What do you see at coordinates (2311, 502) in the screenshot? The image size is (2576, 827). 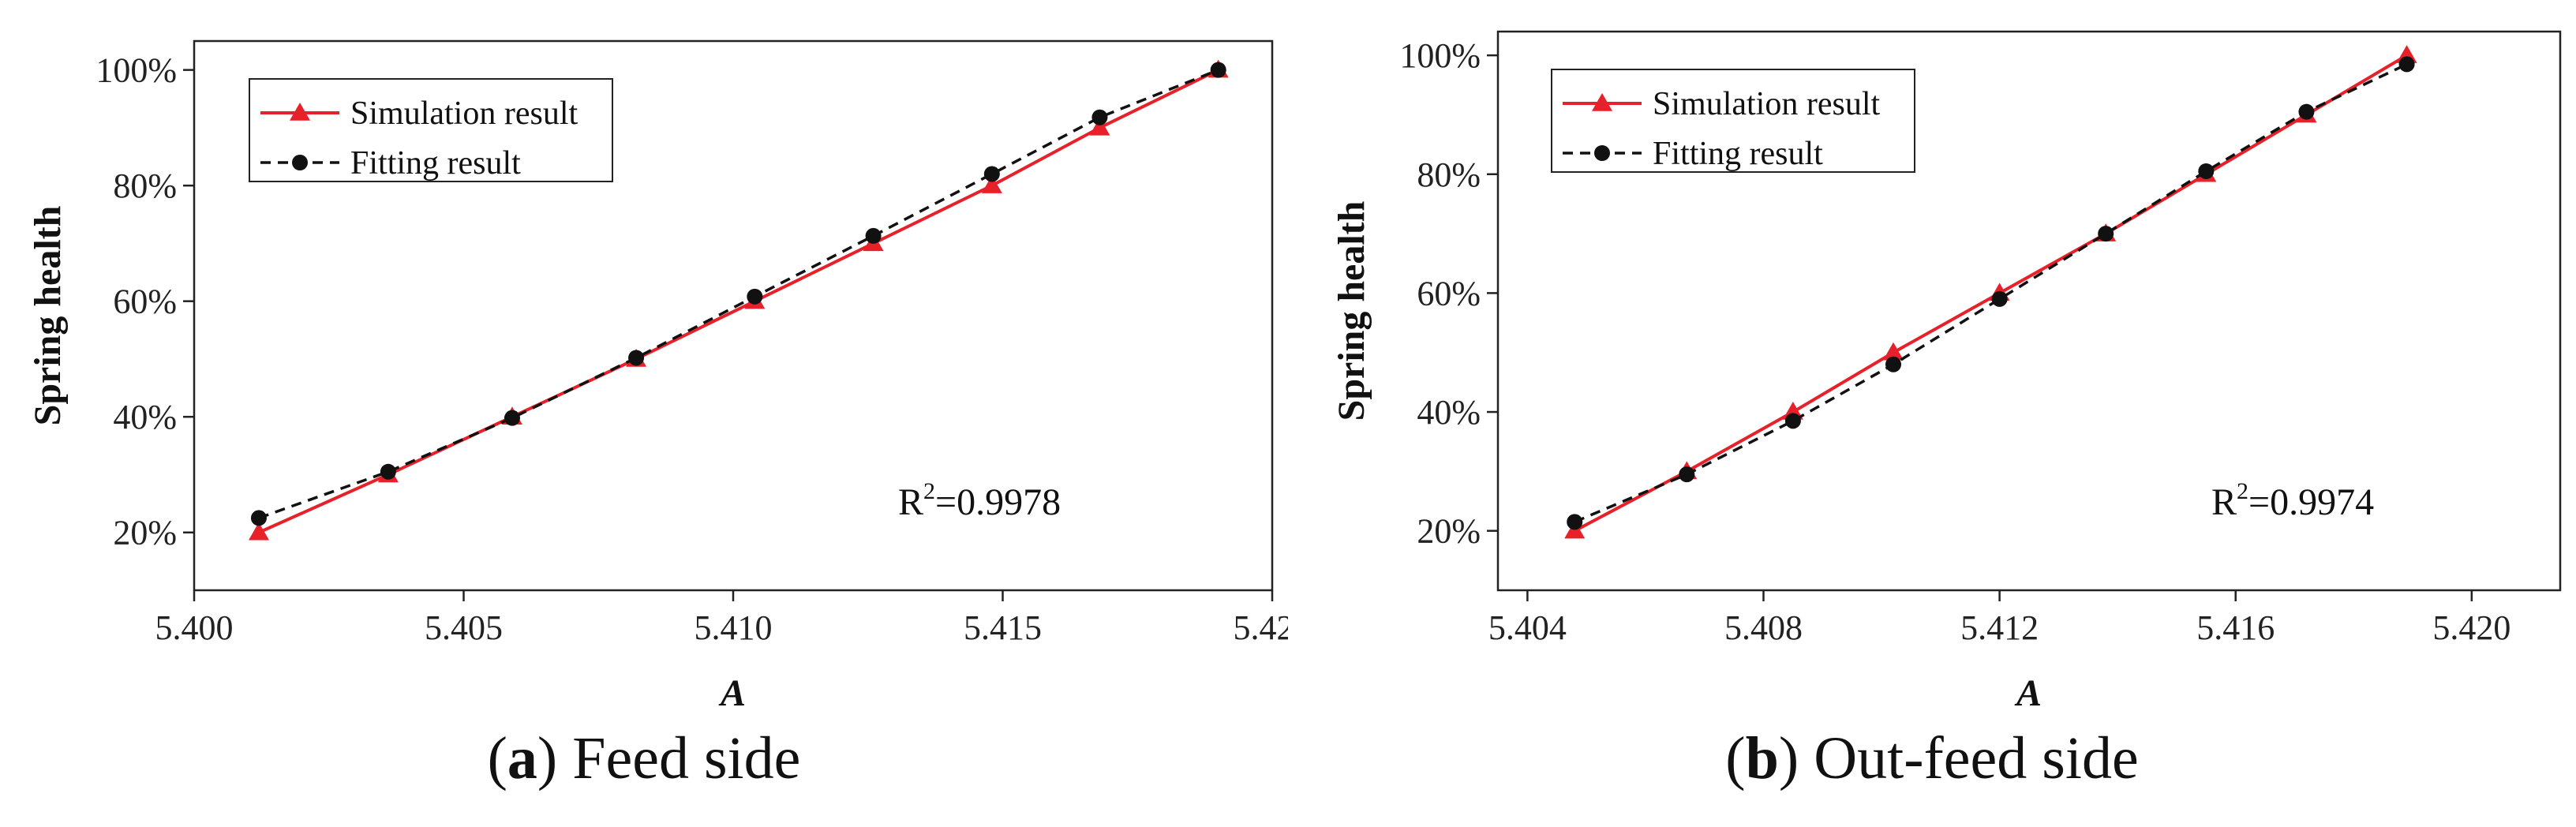 I see `r-squared-value-b: =0.9974` at bounding box center [2311, 502].